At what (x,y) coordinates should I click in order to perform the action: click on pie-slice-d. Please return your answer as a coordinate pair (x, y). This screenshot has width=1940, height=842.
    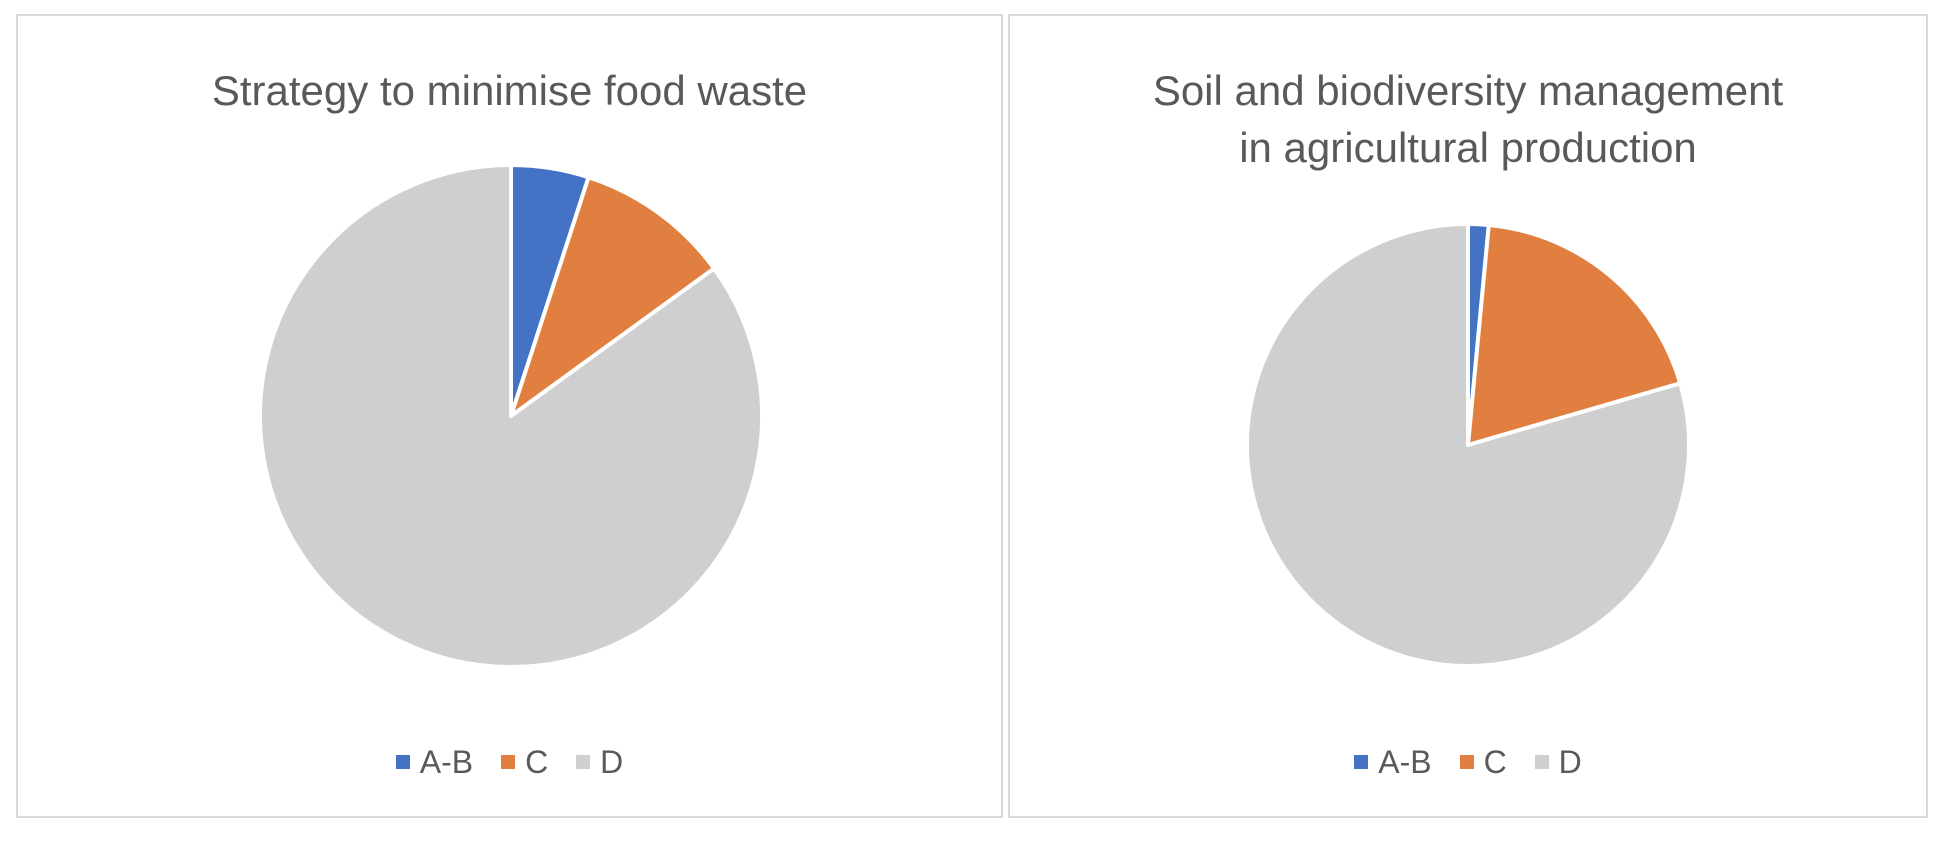
    Looking at the image, I should click on (1468, 445).